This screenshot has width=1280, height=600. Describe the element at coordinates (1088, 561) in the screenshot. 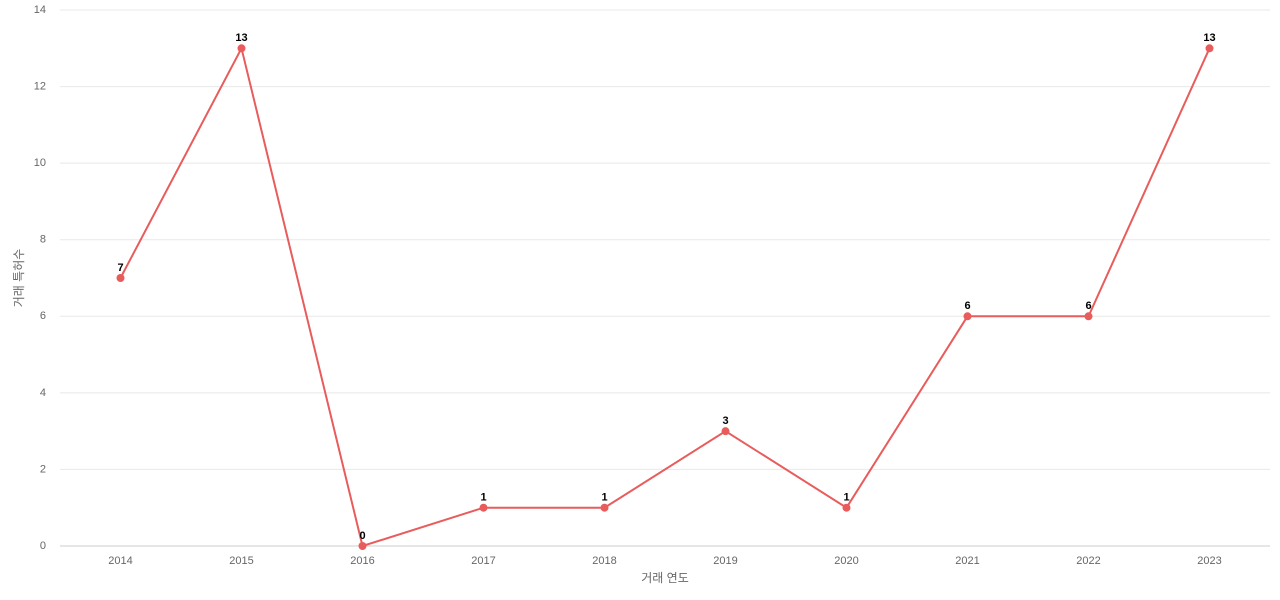

I see `x-tick-label: 2022` at that location.